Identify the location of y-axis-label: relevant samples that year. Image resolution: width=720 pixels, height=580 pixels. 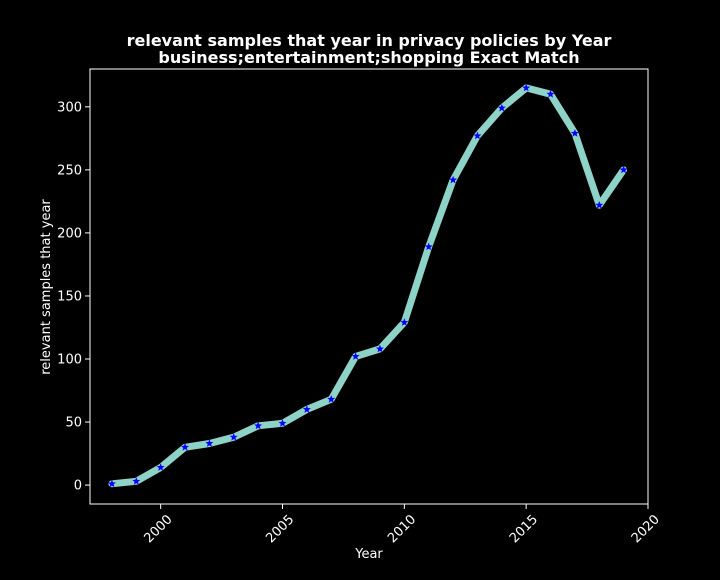
(46, 287).